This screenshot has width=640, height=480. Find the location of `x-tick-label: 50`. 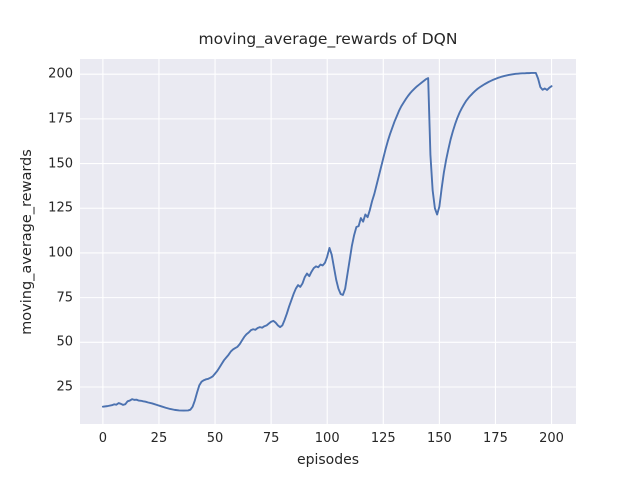

x-tick-label: 50 is located at coordinates (215, 438).